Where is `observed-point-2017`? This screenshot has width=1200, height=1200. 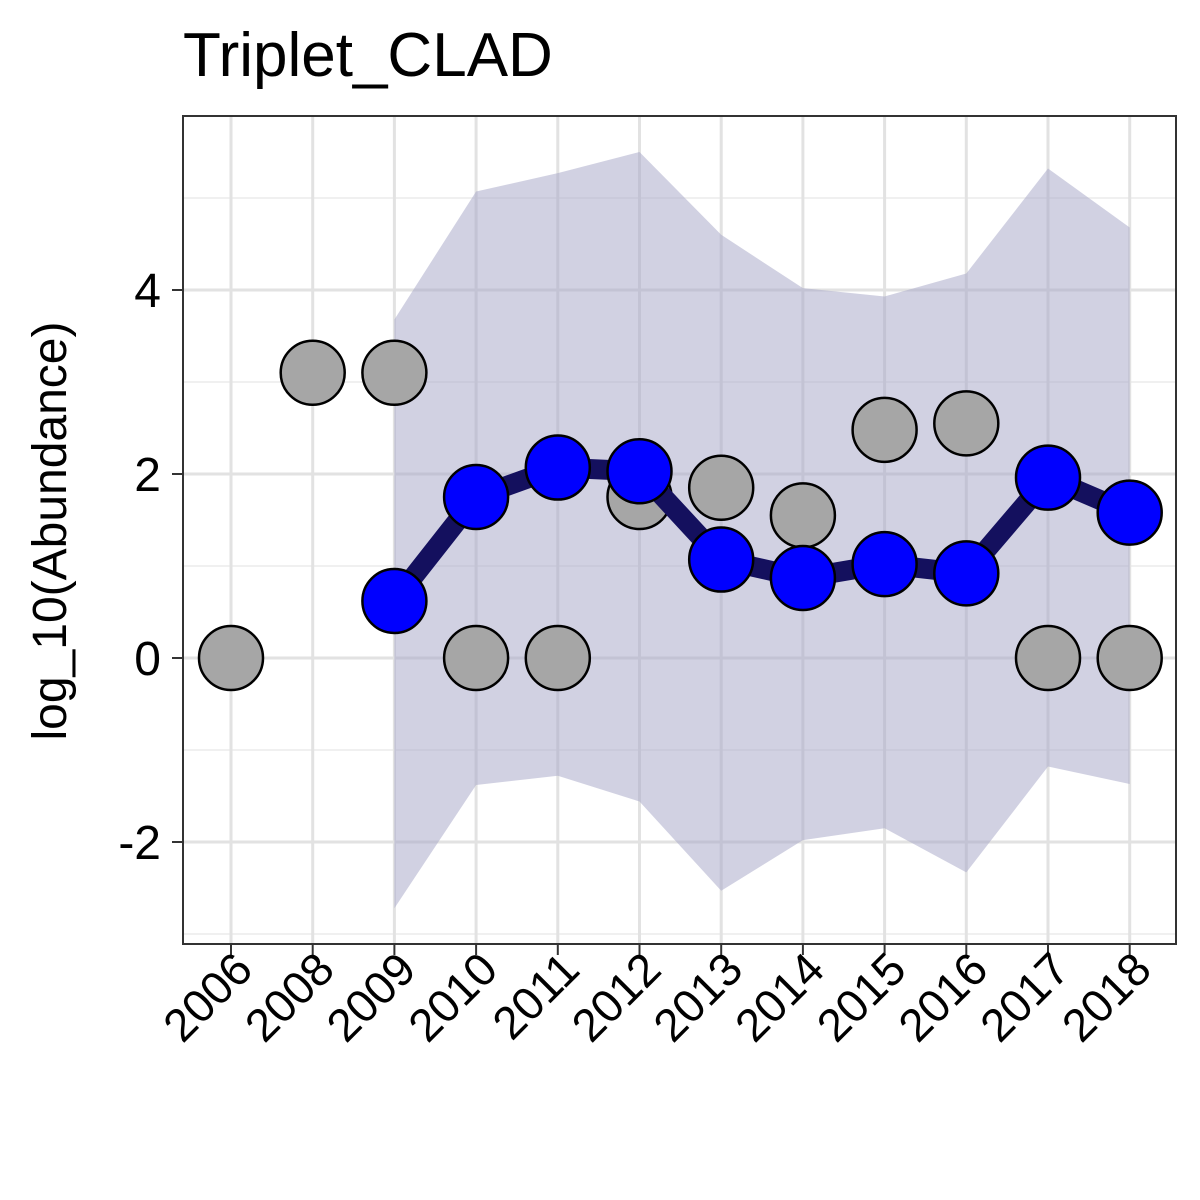
observed-point-2017 is located at coordinates (1048, 658).